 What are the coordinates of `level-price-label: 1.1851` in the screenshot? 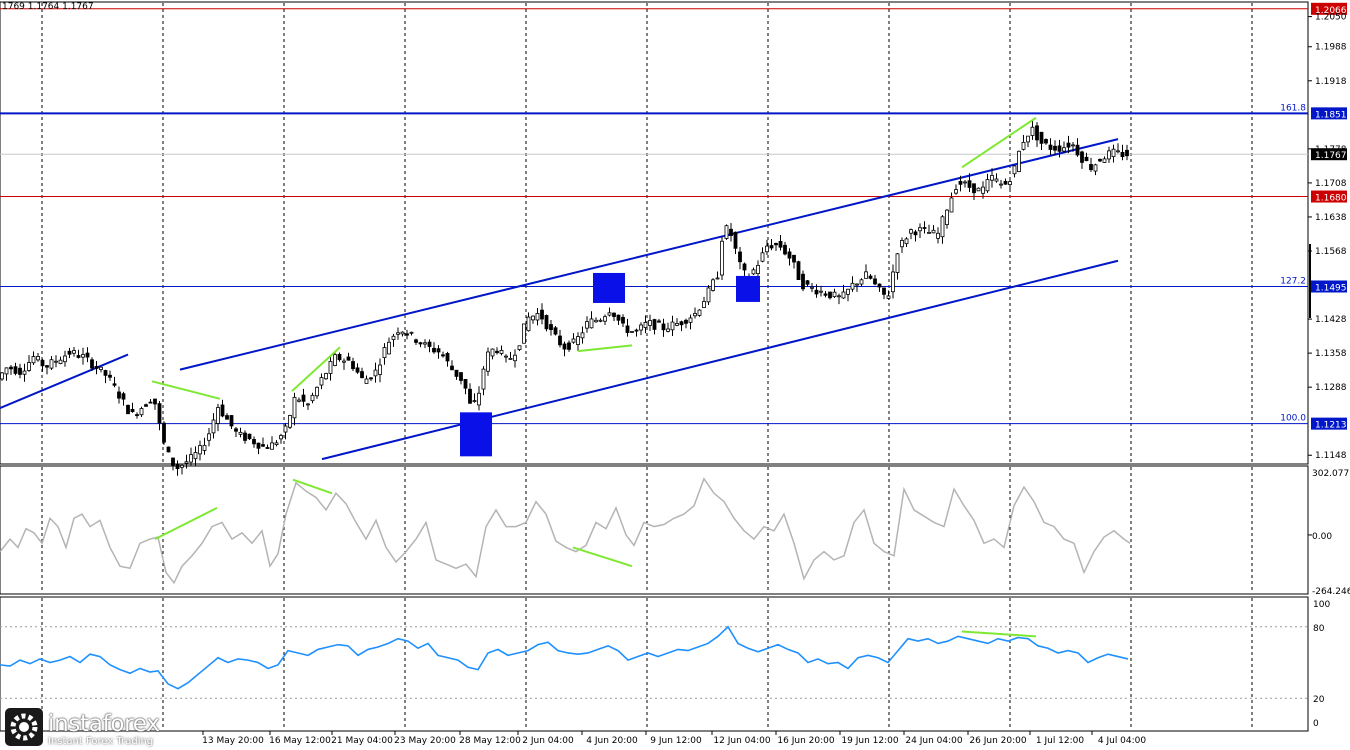 It's located at (1331, 115).